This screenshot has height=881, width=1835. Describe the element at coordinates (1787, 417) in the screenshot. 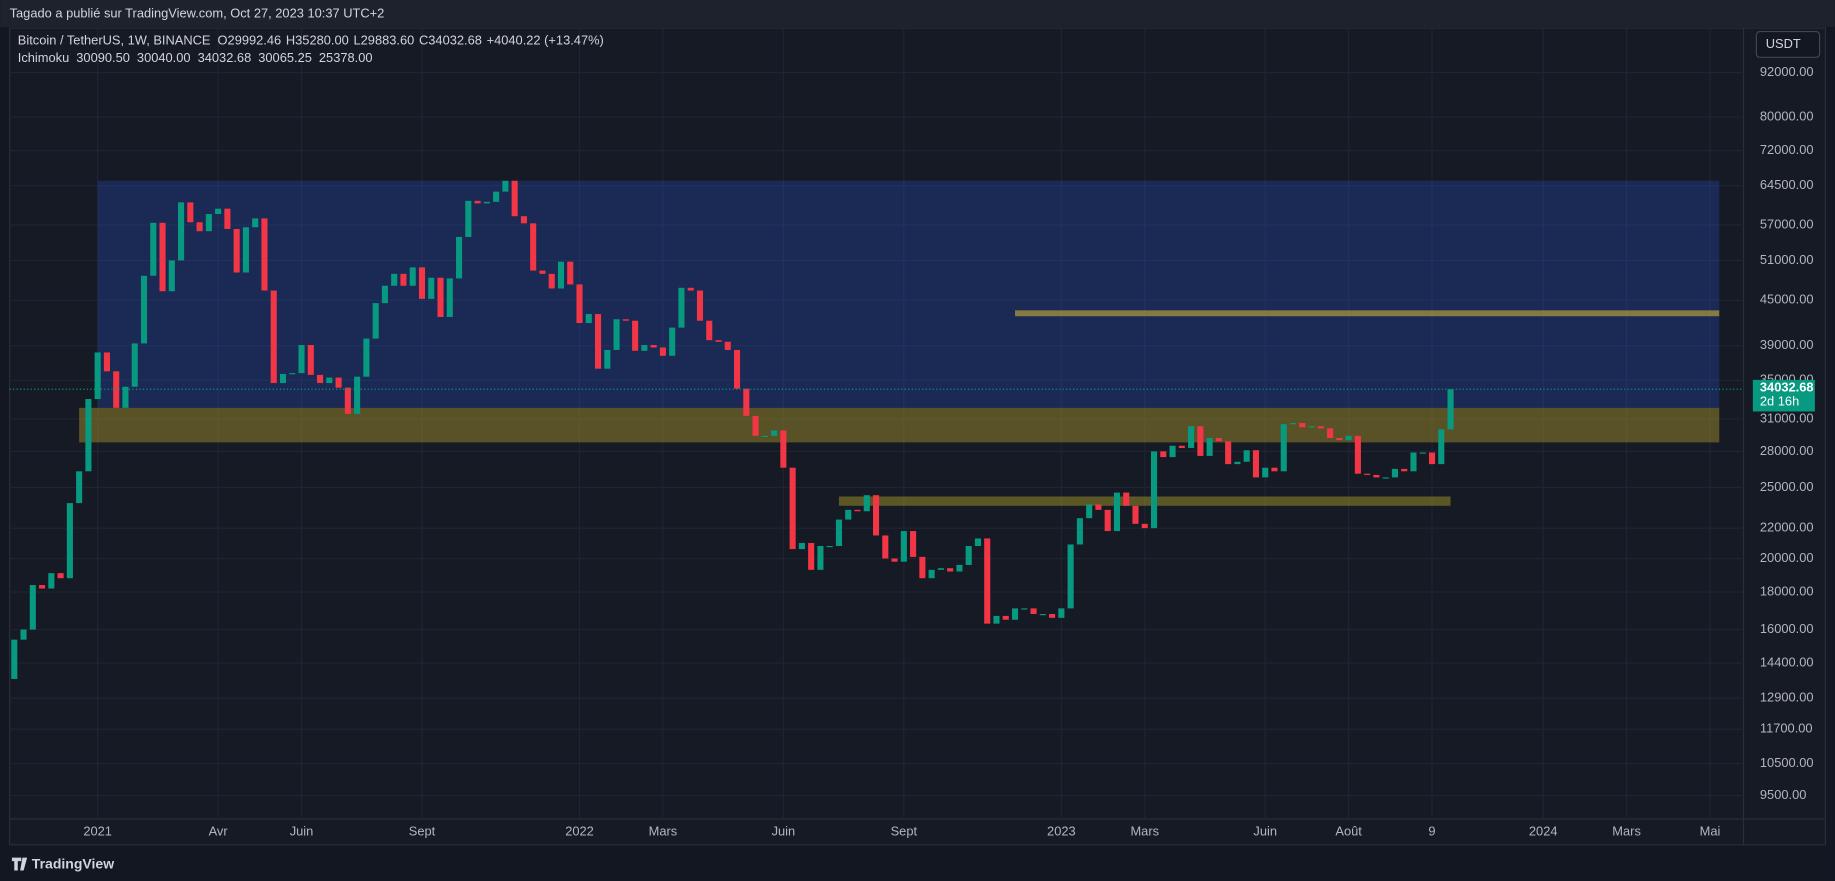

I see `y-tick-label: 31000.00` at that location.